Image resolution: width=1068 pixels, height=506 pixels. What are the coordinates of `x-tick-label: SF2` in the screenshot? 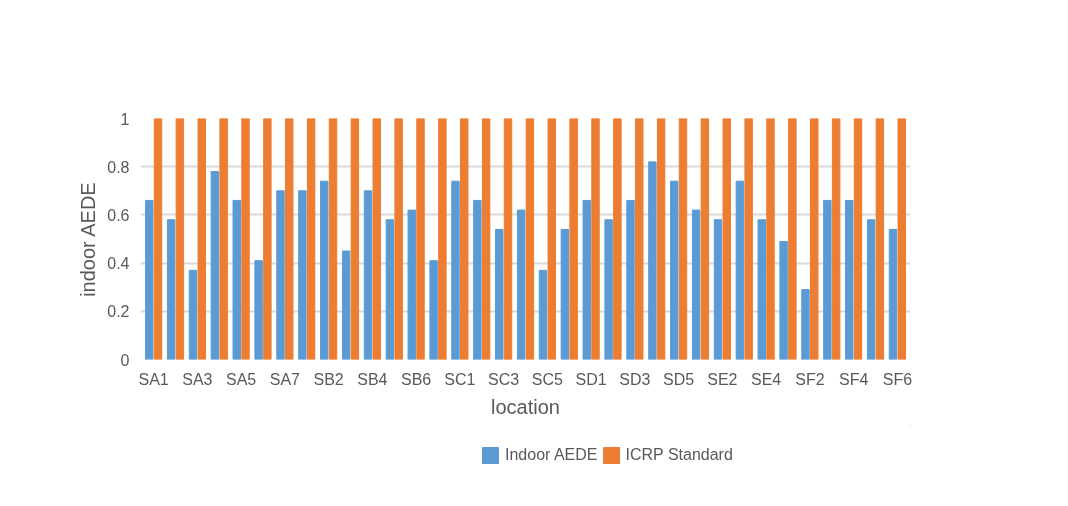 It's located at (810, 379).